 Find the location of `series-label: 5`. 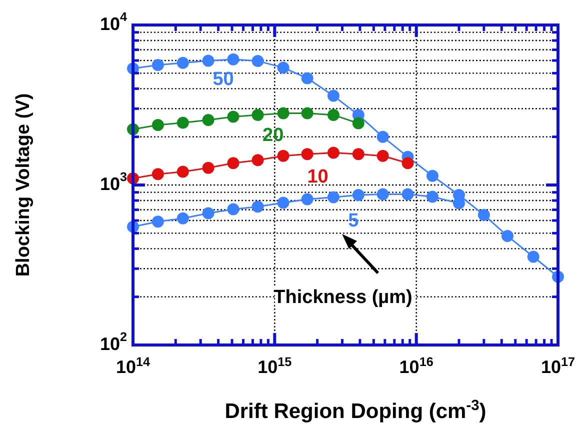

series-label: 5 is located at coordinates (354, 221).